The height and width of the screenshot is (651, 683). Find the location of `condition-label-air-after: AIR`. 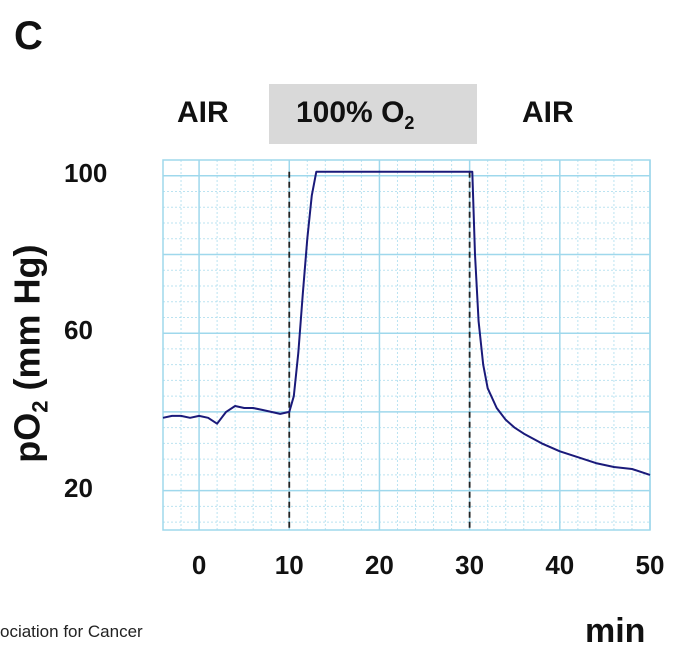

condition-label-air-after: AIR is located at coordinates (548, 112).